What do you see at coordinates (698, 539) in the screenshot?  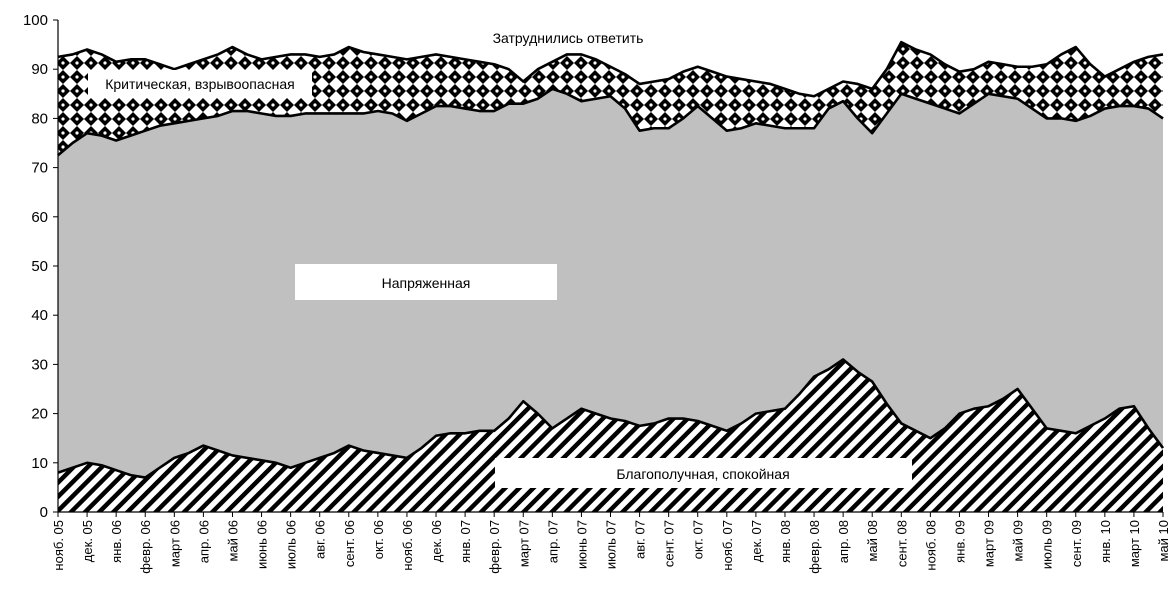 I see `x-tick-label: окт. 07` at bounding box center [698, 539].